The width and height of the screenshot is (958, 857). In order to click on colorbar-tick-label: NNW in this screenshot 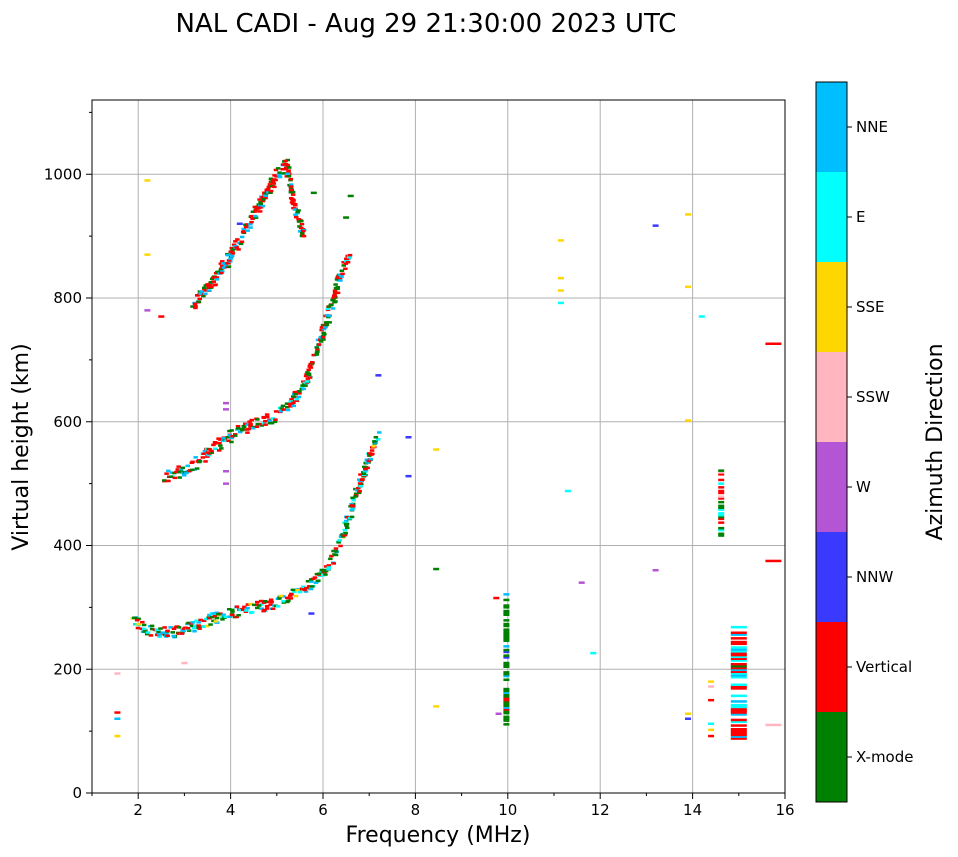, I will do `click(874, 577)`.